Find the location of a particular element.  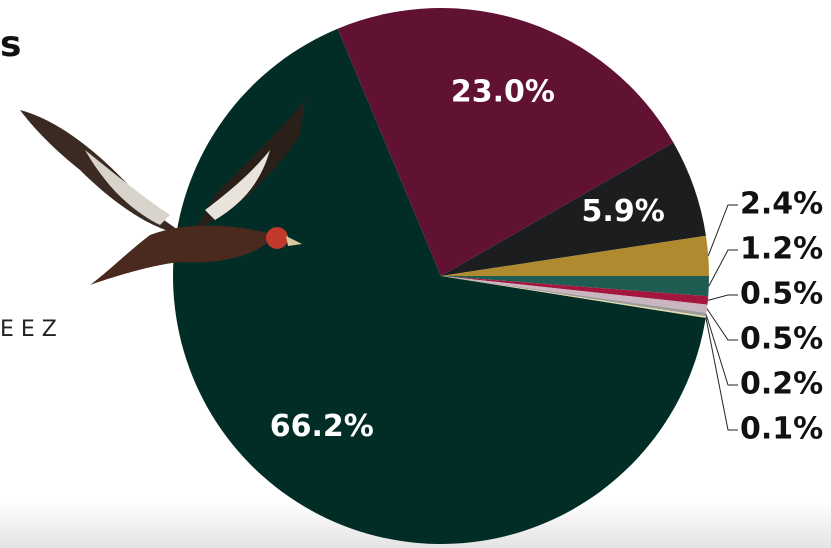

slice-label: 23.0% is located at coordinates (503, 92).